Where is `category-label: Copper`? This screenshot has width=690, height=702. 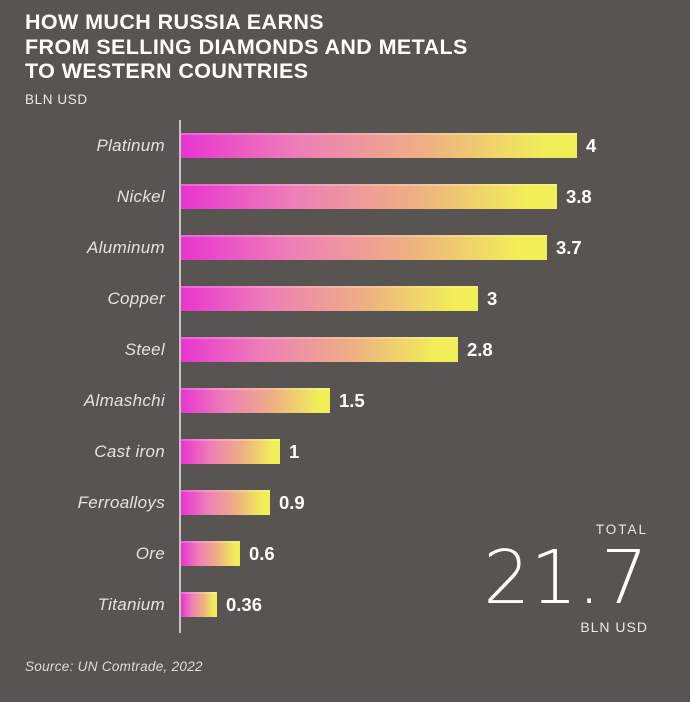 category-label: Copper is located at coordinates (136, 298).